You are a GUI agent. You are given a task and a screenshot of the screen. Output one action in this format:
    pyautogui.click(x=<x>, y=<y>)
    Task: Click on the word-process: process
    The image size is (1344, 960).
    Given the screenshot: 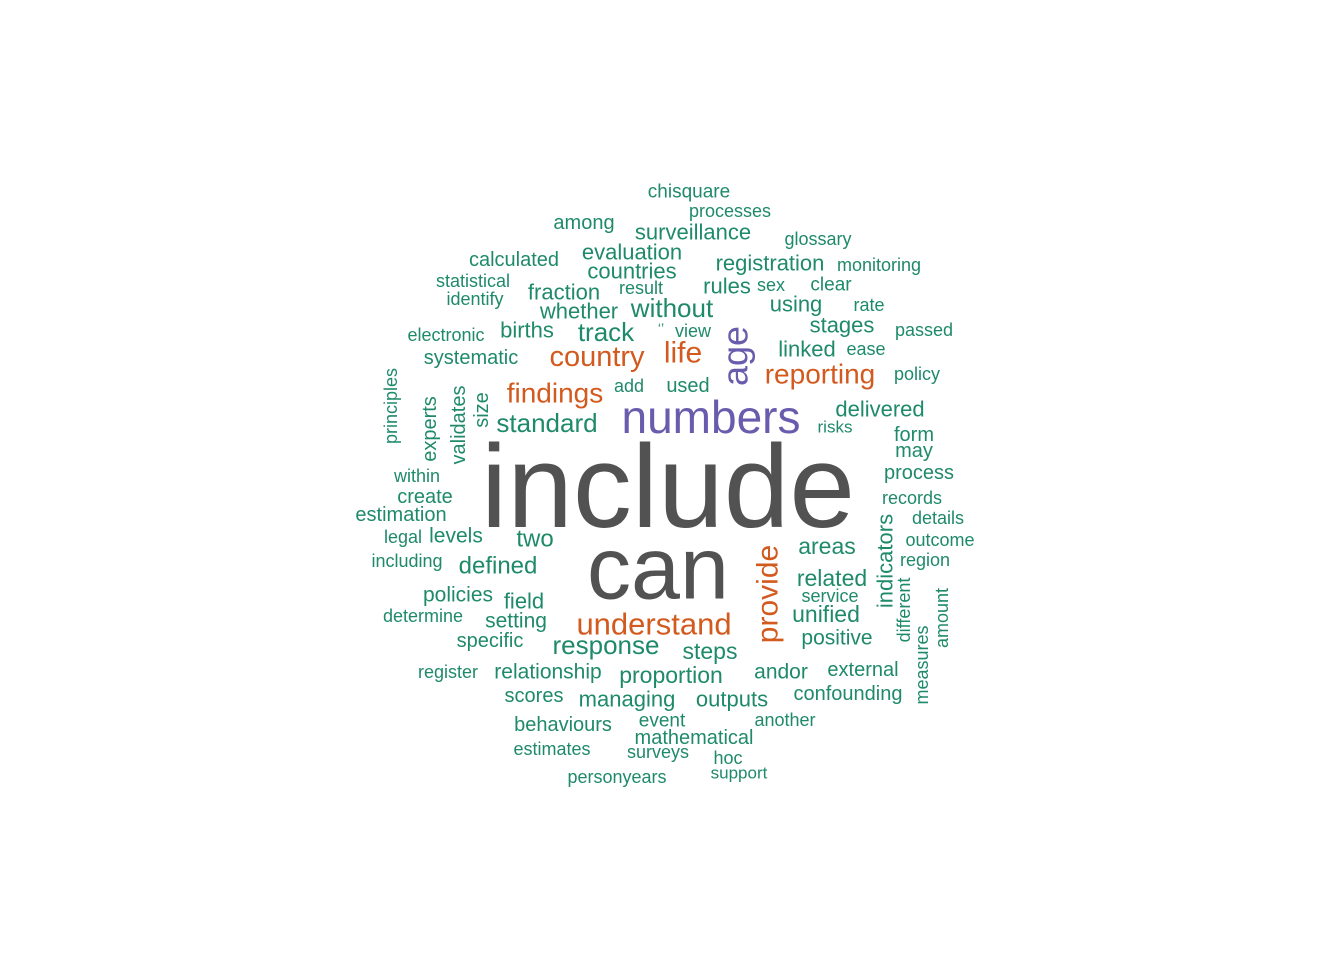 What is the action you would take?
    pyautogui.click(x=919, y=473)
    